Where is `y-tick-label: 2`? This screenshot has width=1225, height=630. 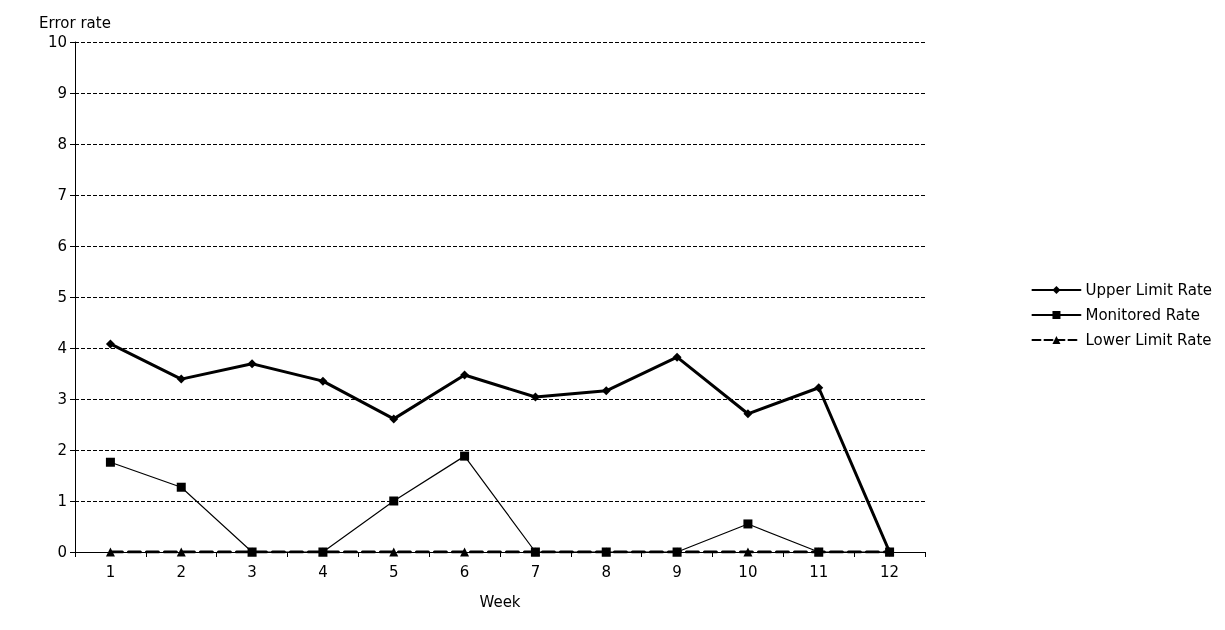 y-tick-label: 2 is located at coordinates (62, 450).